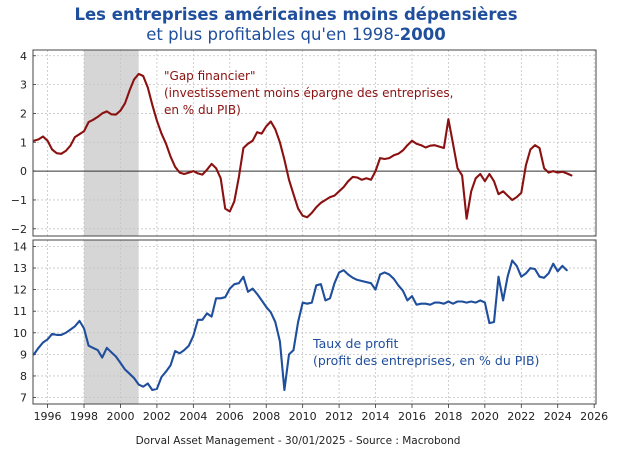  What do you see at coordinates (23, 376) in the screenshot?
I see `y-tick-label: 8` at bounding box center [23, 376].